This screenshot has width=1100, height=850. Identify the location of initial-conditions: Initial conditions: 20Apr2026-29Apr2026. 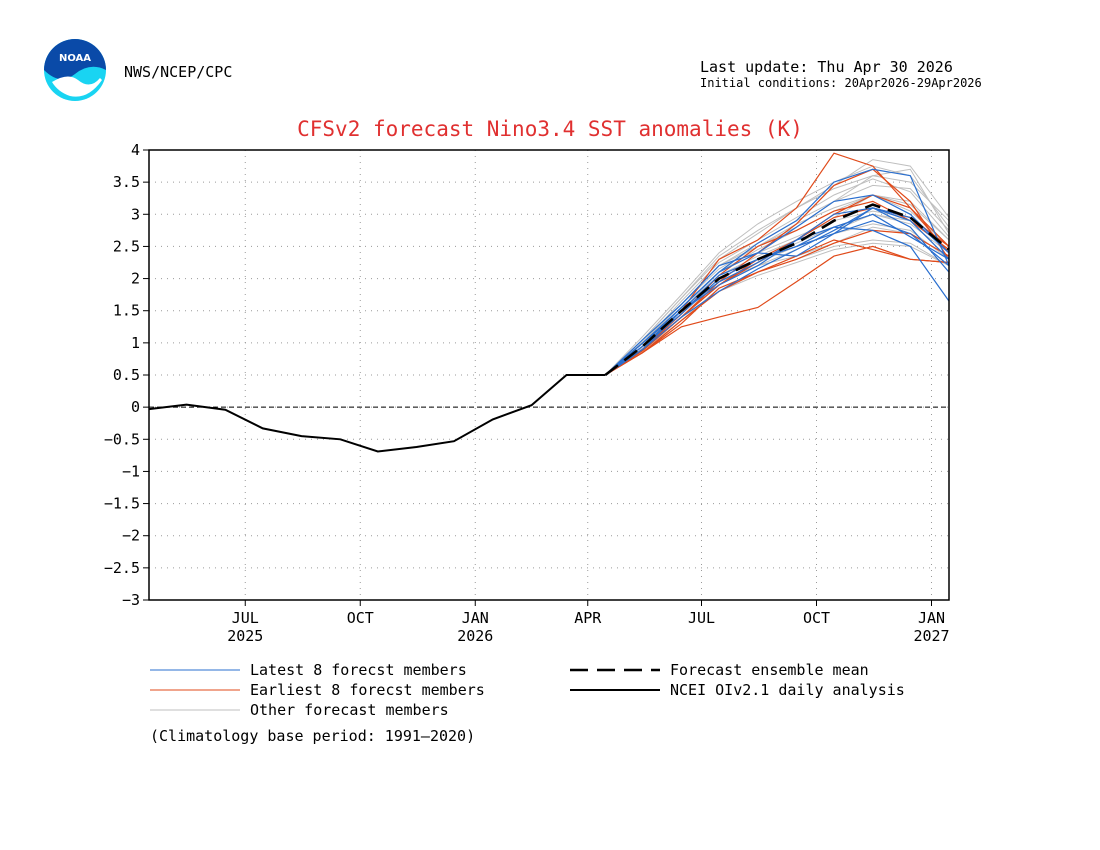
(841, 83).